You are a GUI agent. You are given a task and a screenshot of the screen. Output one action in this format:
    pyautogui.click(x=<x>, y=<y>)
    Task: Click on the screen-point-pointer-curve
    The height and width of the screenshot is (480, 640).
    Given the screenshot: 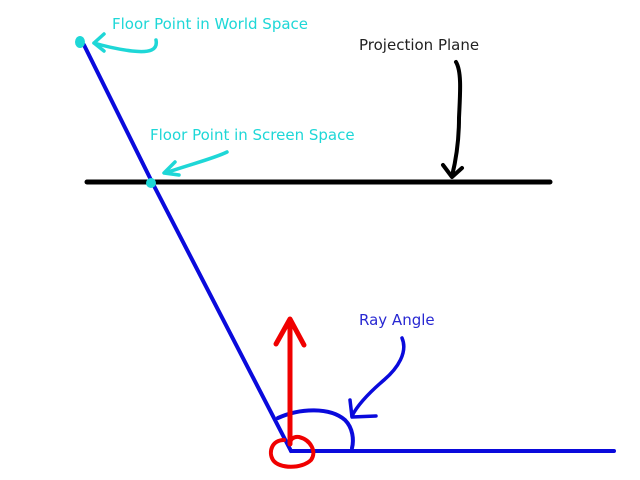 What is the action you would take?
    pyautogui.click(x=197, y=162)
    